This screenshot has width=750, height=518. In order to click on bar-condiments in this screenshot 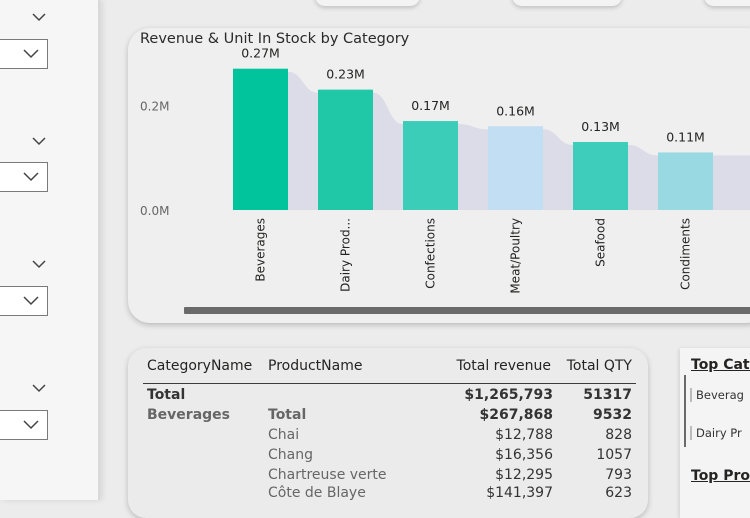, I will do `click(685, 181)`.